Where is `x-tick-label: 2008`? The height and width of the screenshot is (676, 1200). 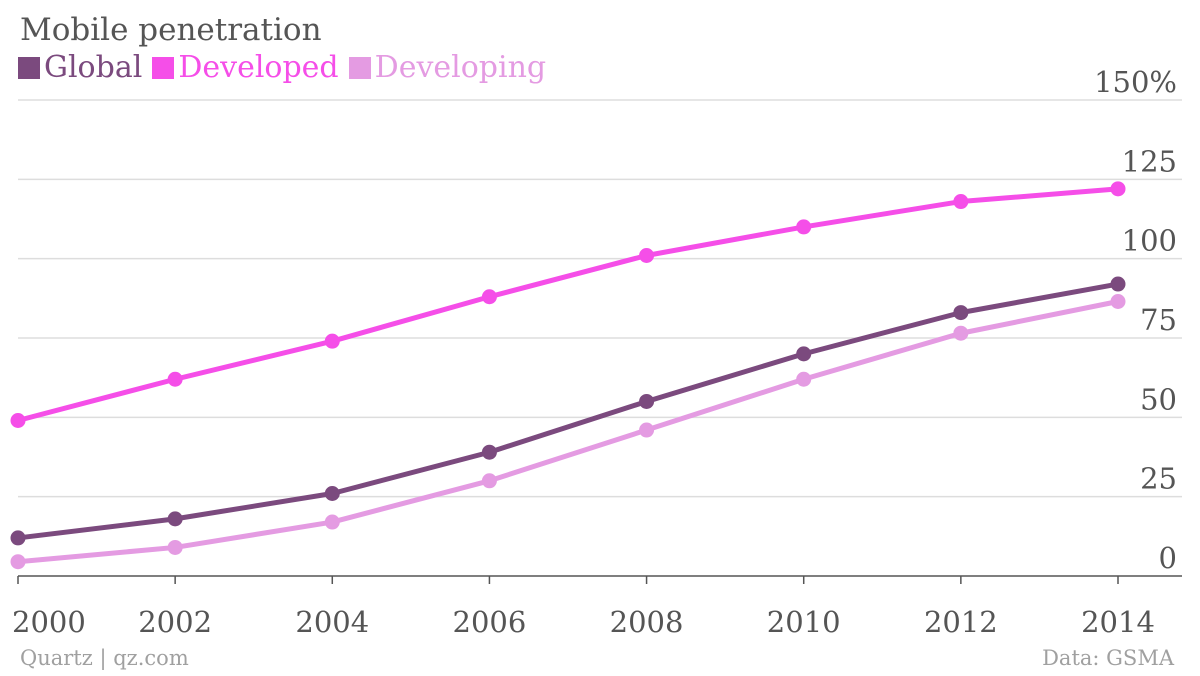 x-tick-label: 2008 is located at coordinates (647, 622).